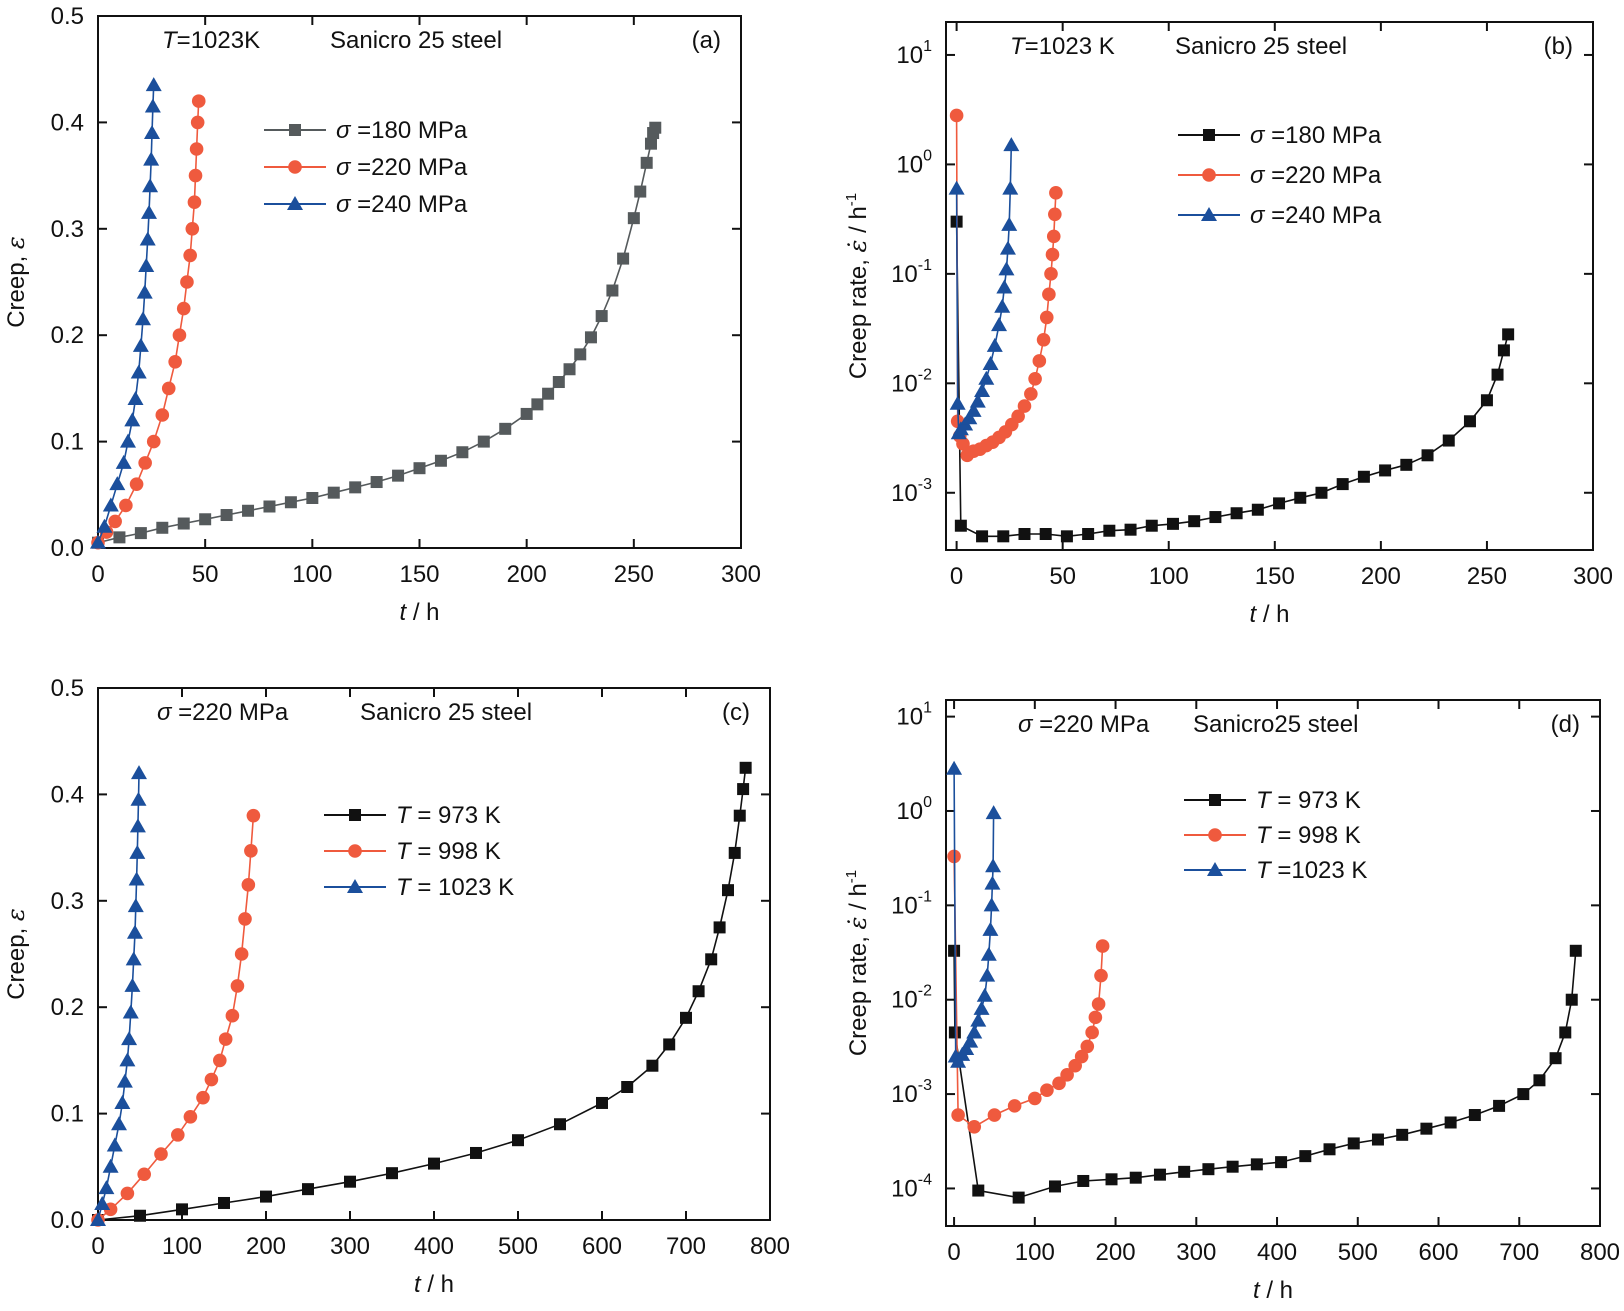  I want to click on series-line, so click(422, 994).